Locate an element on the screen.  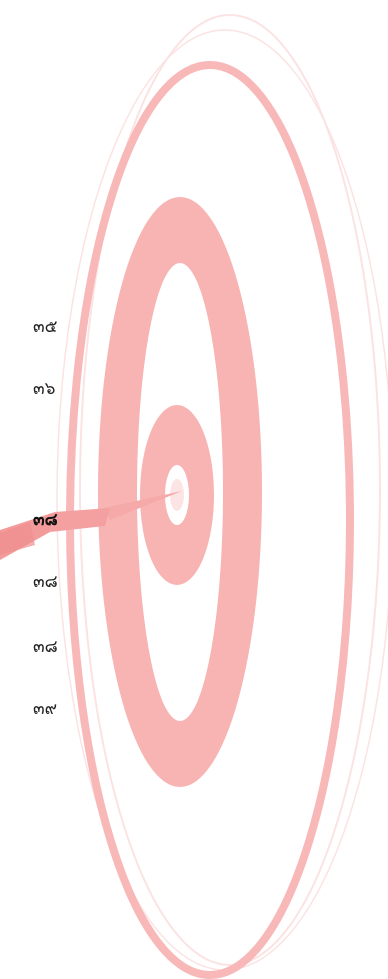
picker-item: ๓๕ is located at coordinates (45, 327).